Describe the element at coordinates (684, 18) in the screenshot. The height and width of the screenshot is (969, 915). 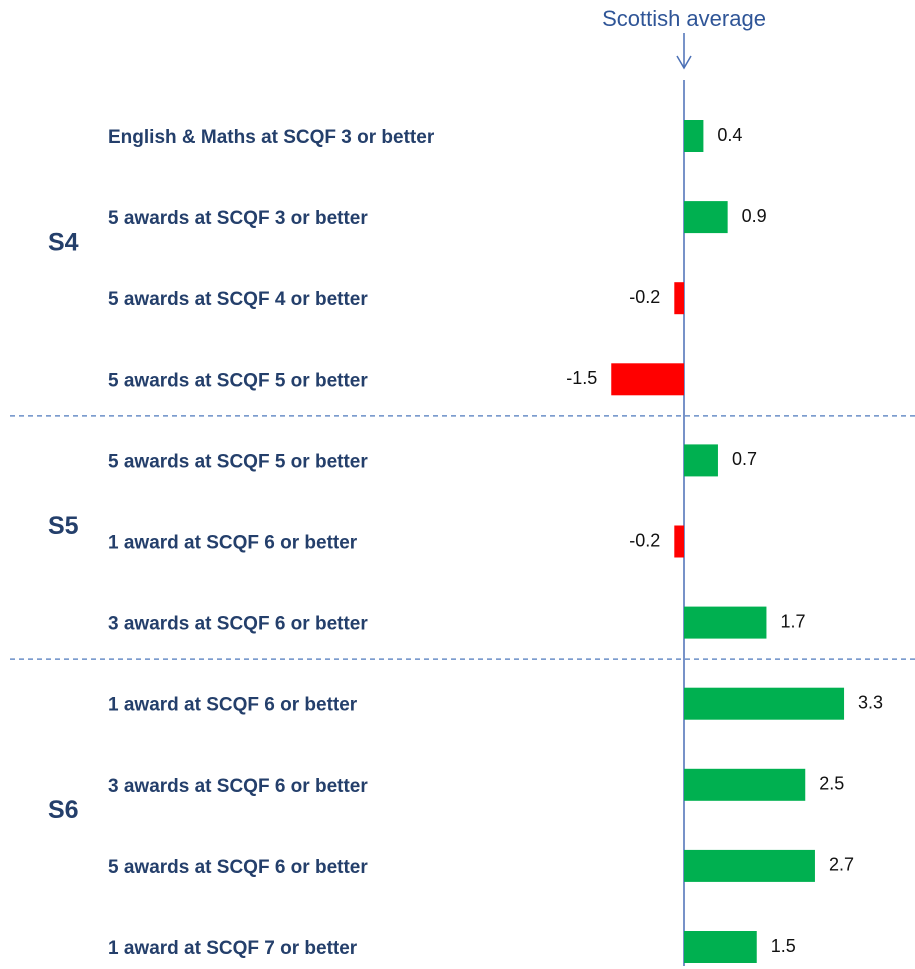
I see `annotation: Scottish average` at that location.